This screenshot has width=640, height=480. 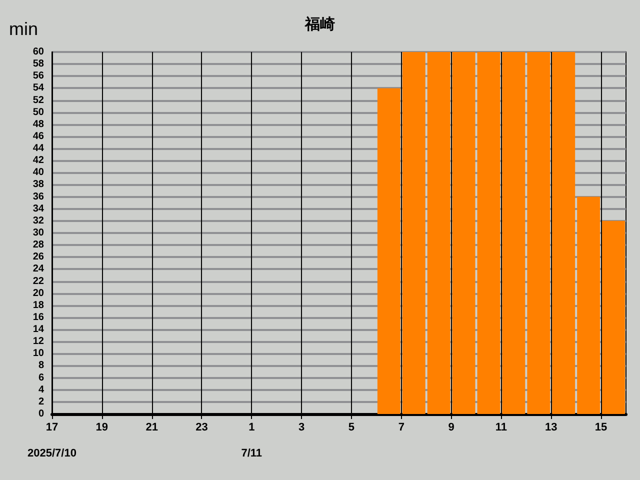 What do you see at coordinates (38, 233) in the screenshot?
I see `y-tick-label: 30` at bounding box center [38, 233].